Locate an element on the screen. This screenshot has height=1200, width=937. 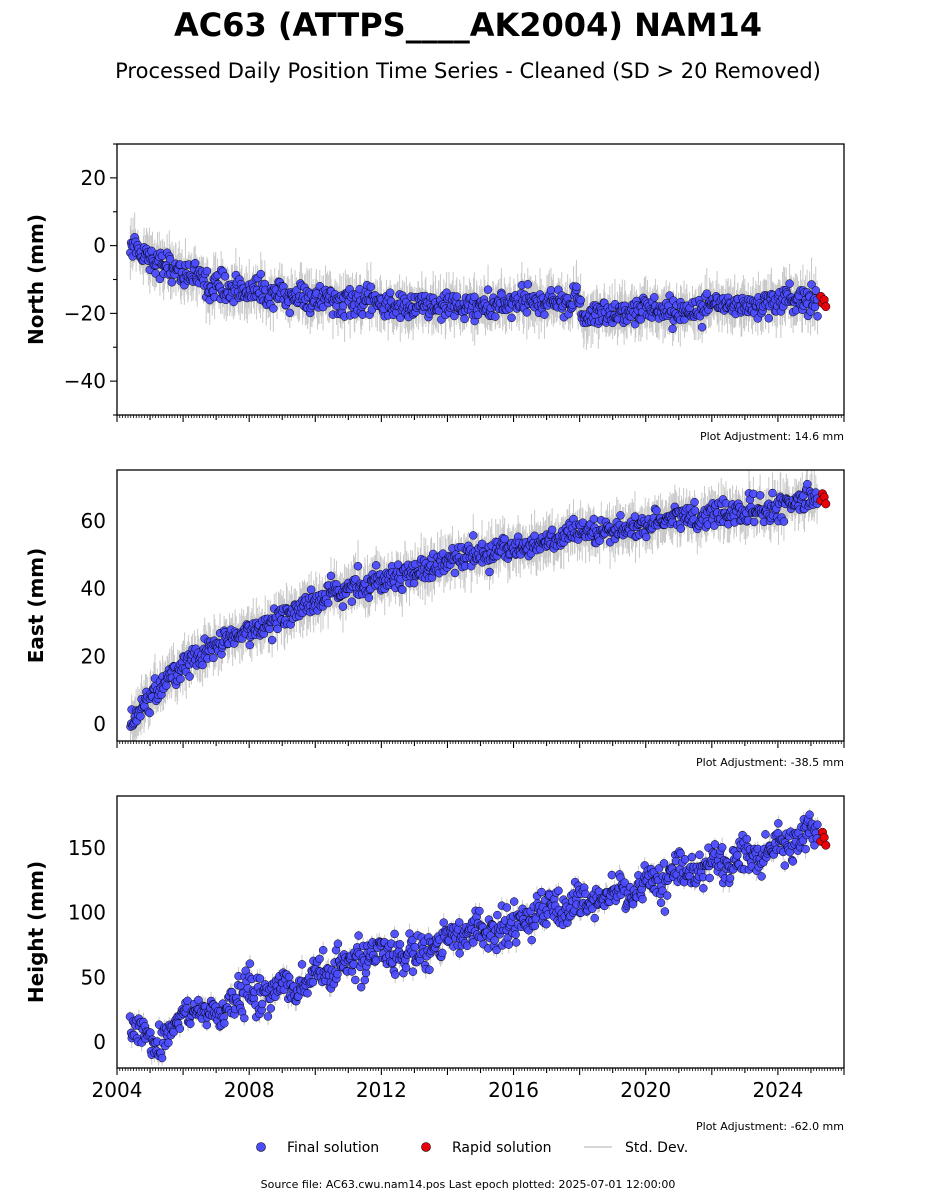
final-solution-points is located at coordinates (474, 283).